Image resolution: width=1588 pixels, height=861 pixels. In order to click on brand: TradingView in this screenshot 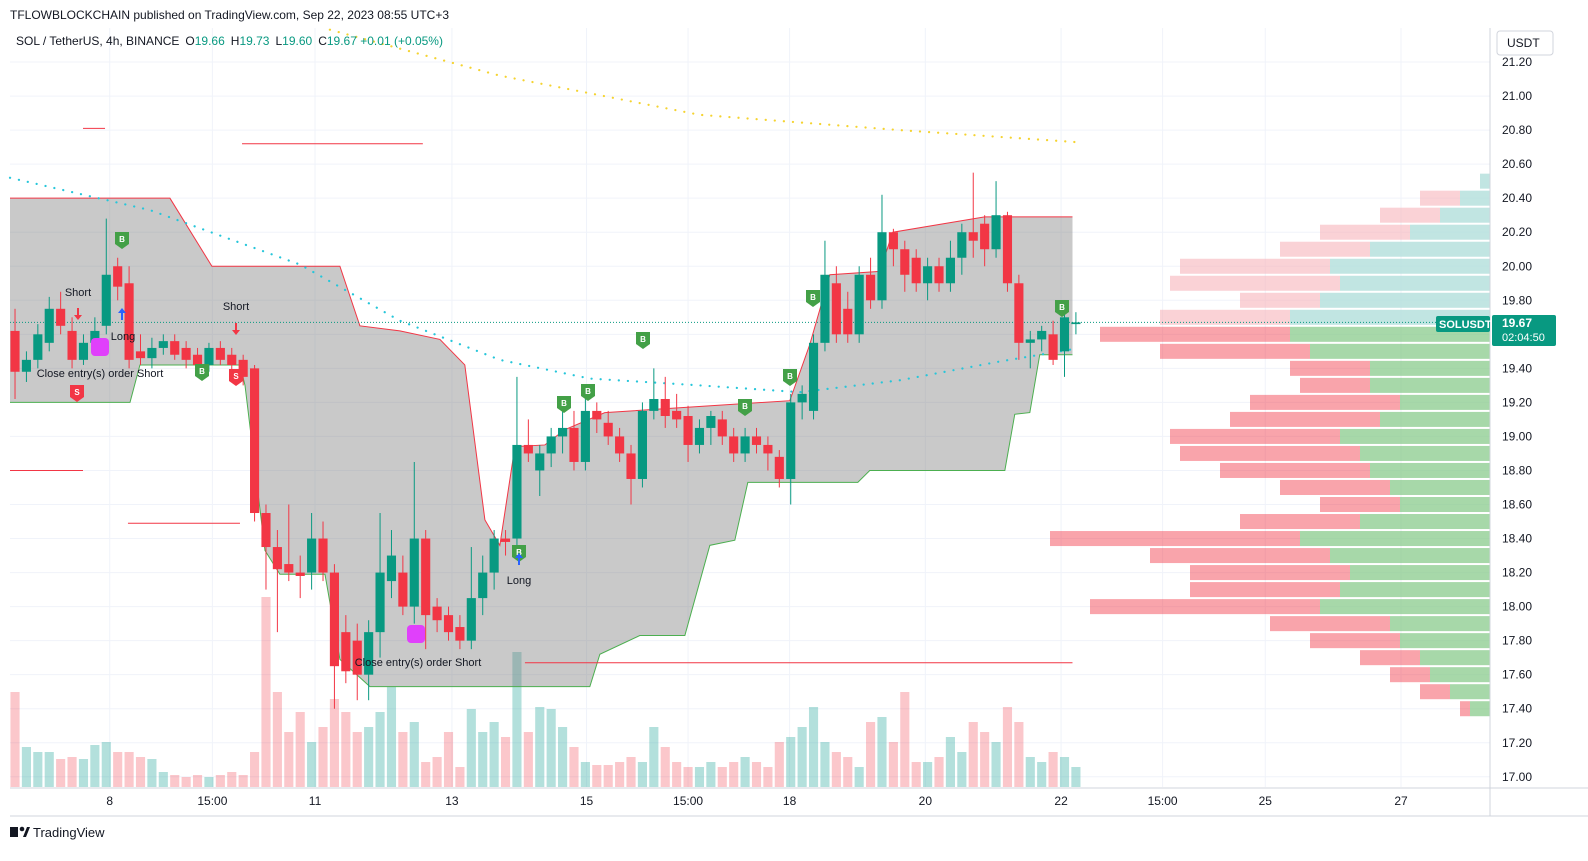, I will do `click(69, 832)`.